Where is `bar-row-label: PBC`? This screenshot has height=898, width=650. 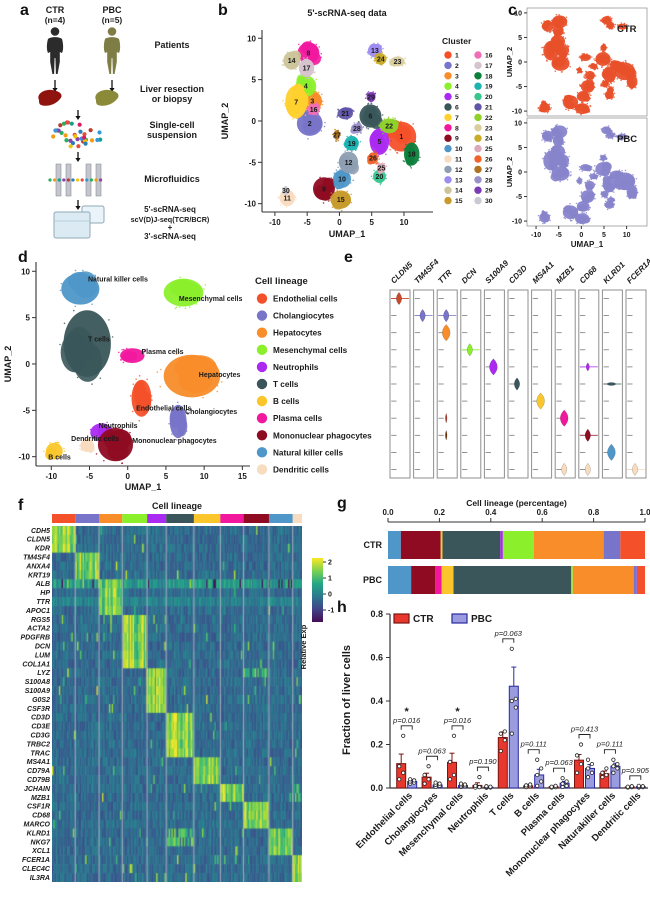 bar-row-label: PBC is located at coordinates (373, 580).